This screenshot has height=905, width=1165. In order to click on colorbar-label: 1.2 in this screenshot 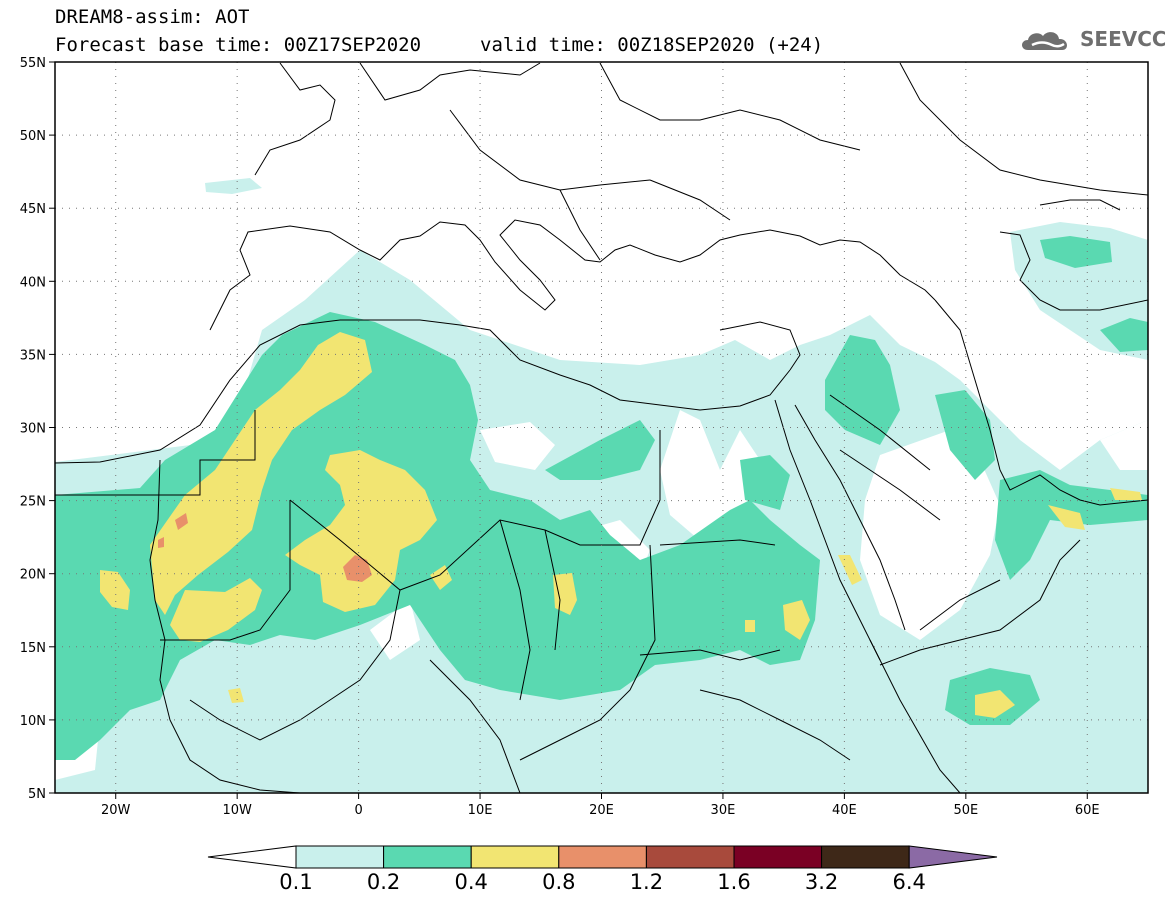, I will do `click(646, 882)`.